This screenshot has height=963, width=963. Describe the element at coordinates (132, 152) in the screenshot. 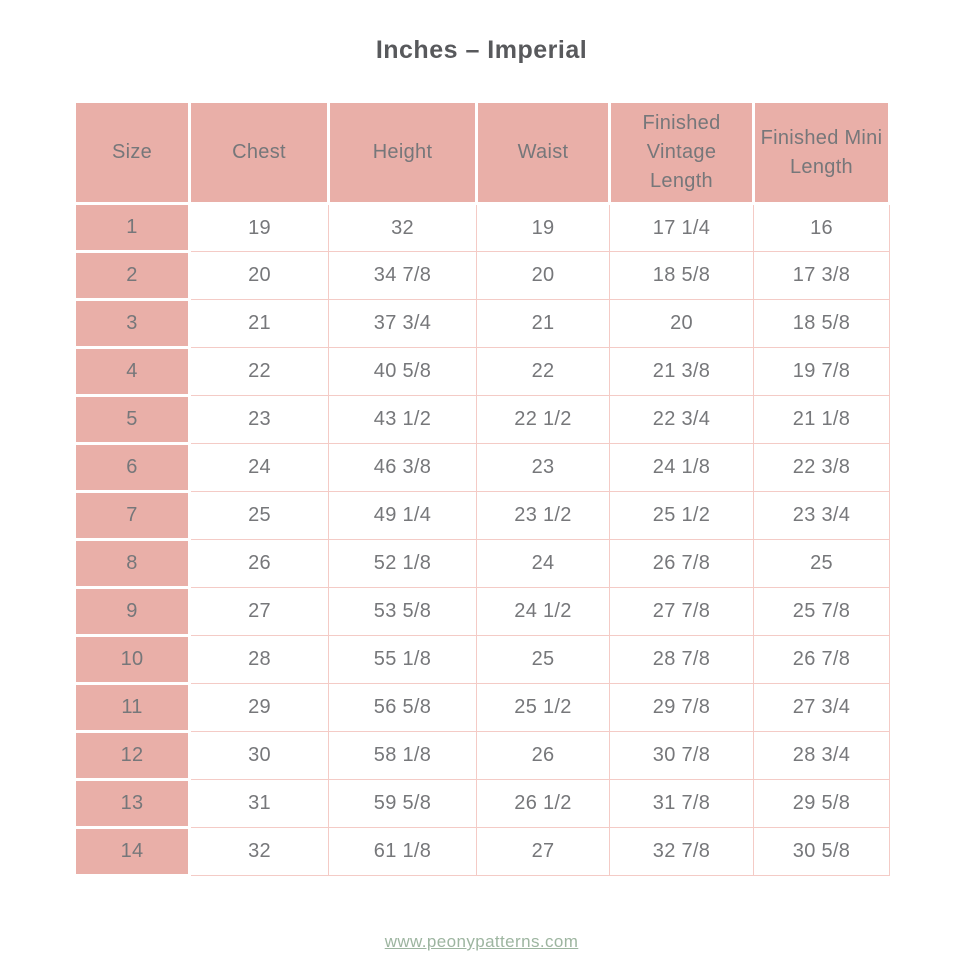

I see `header-cell: Size` at that location.